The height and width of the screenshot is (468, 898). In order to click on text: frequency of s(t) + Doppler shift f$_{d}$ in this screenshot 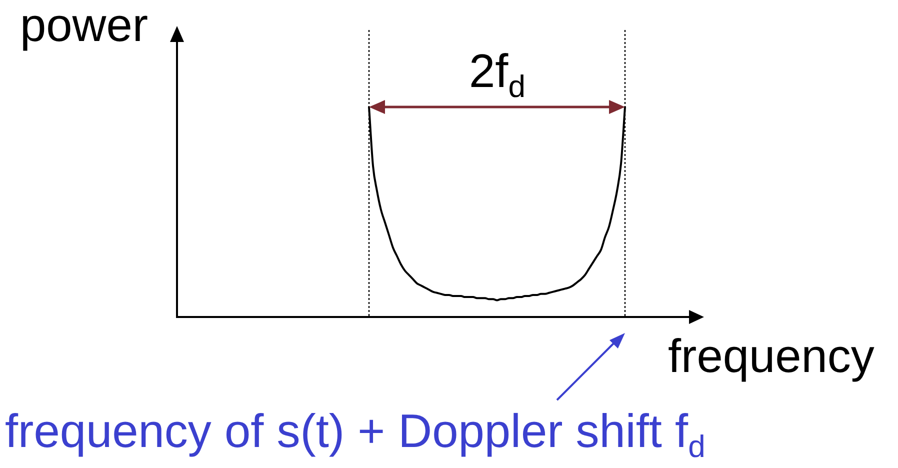, I will do `click(355, 434)`.